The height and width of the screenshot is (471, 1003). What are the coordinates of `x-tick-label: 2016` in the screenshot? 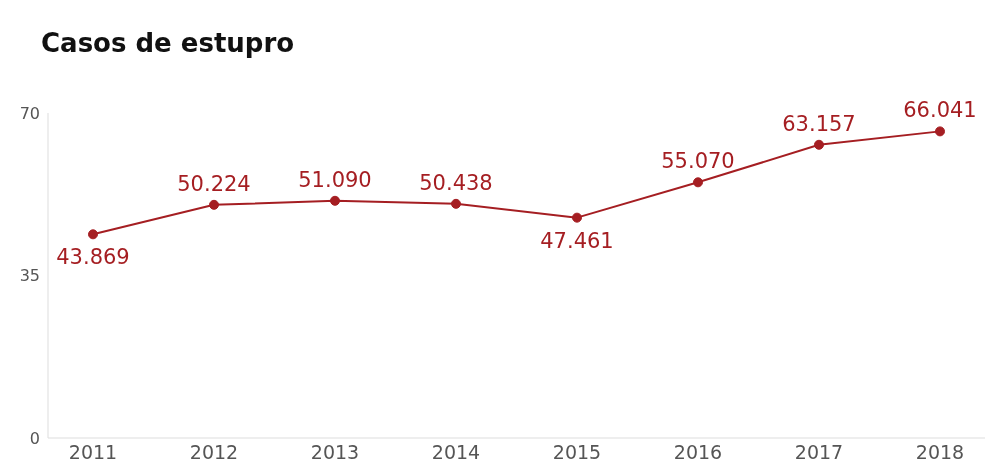 It's located at (698, 452).